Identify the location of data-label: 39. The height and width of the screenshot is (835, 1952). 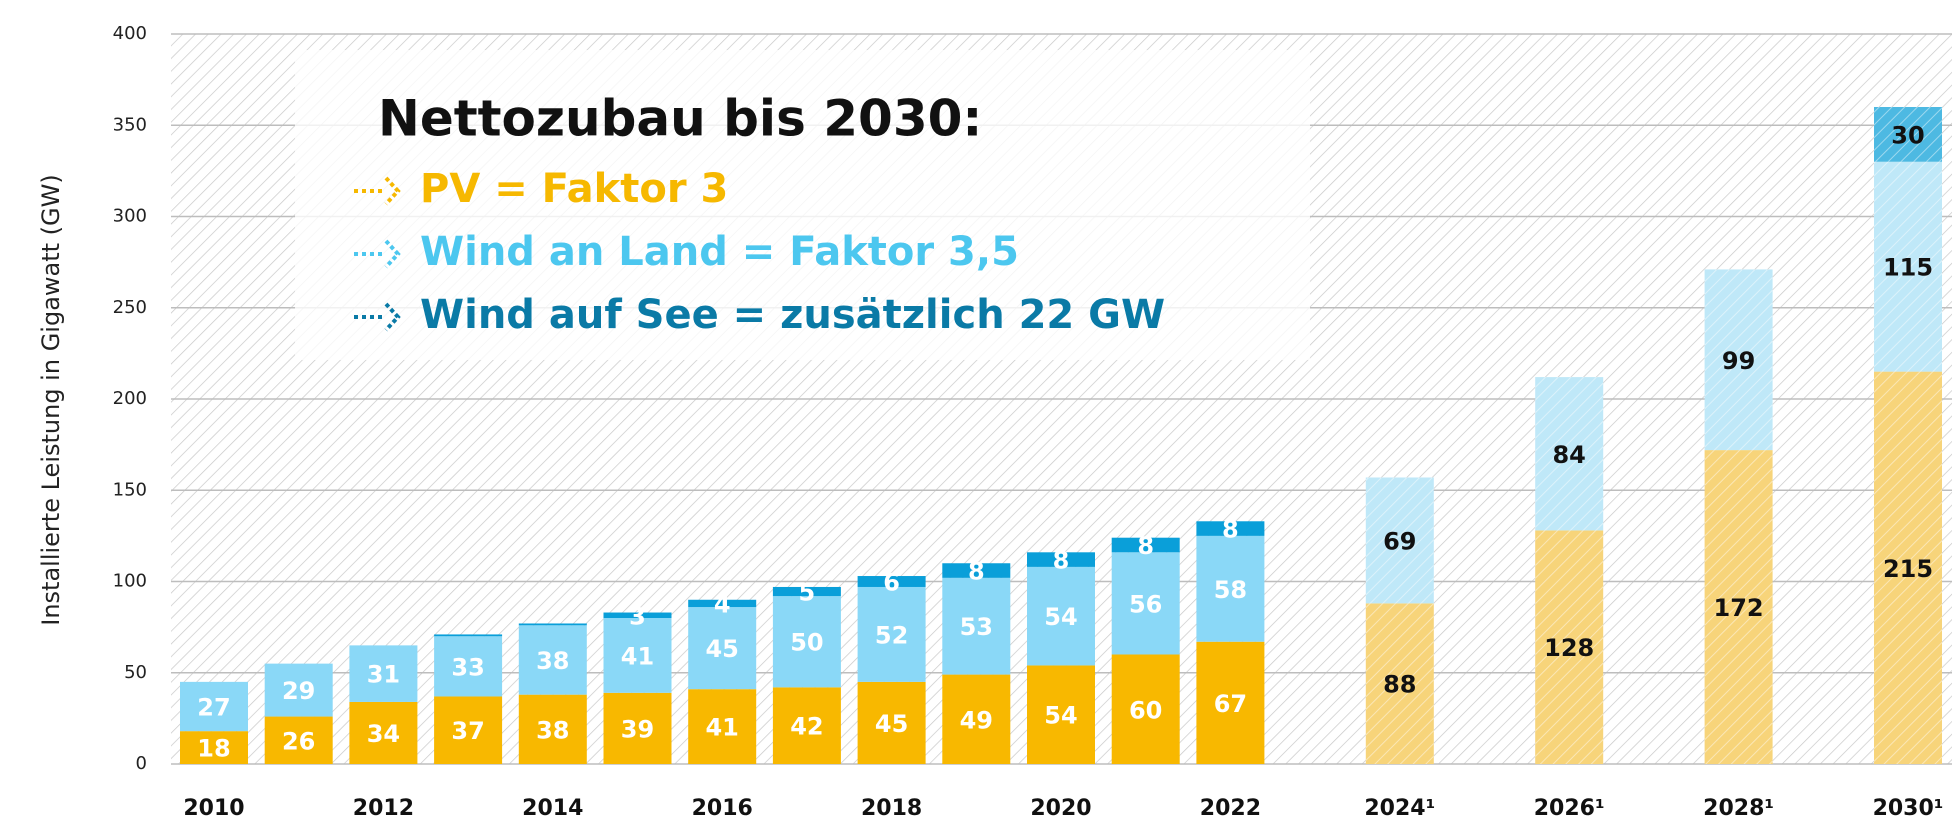
(637, 729).